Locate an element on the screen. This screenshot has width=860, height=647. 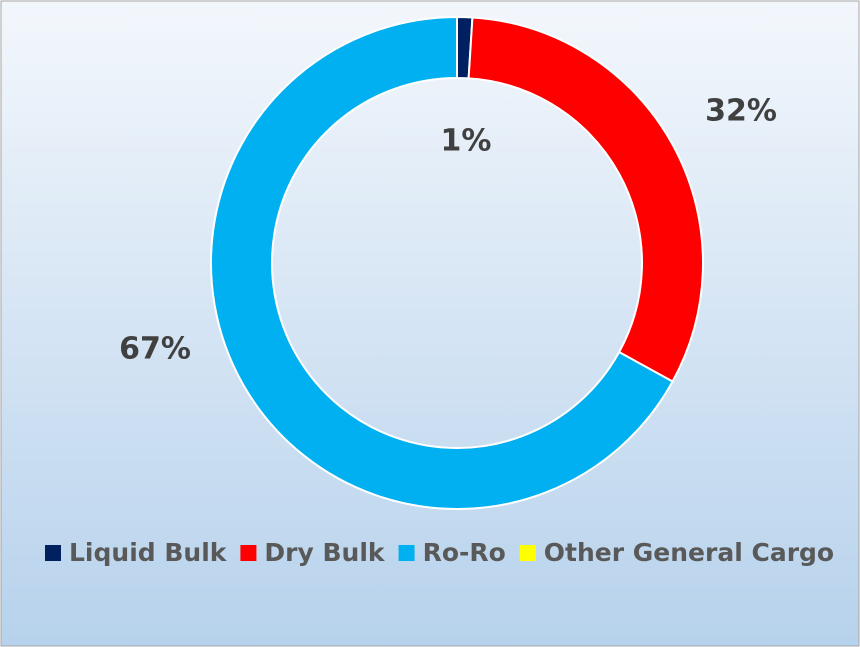
legend-label: Dry Bulk is located at coordinates (325, 552).